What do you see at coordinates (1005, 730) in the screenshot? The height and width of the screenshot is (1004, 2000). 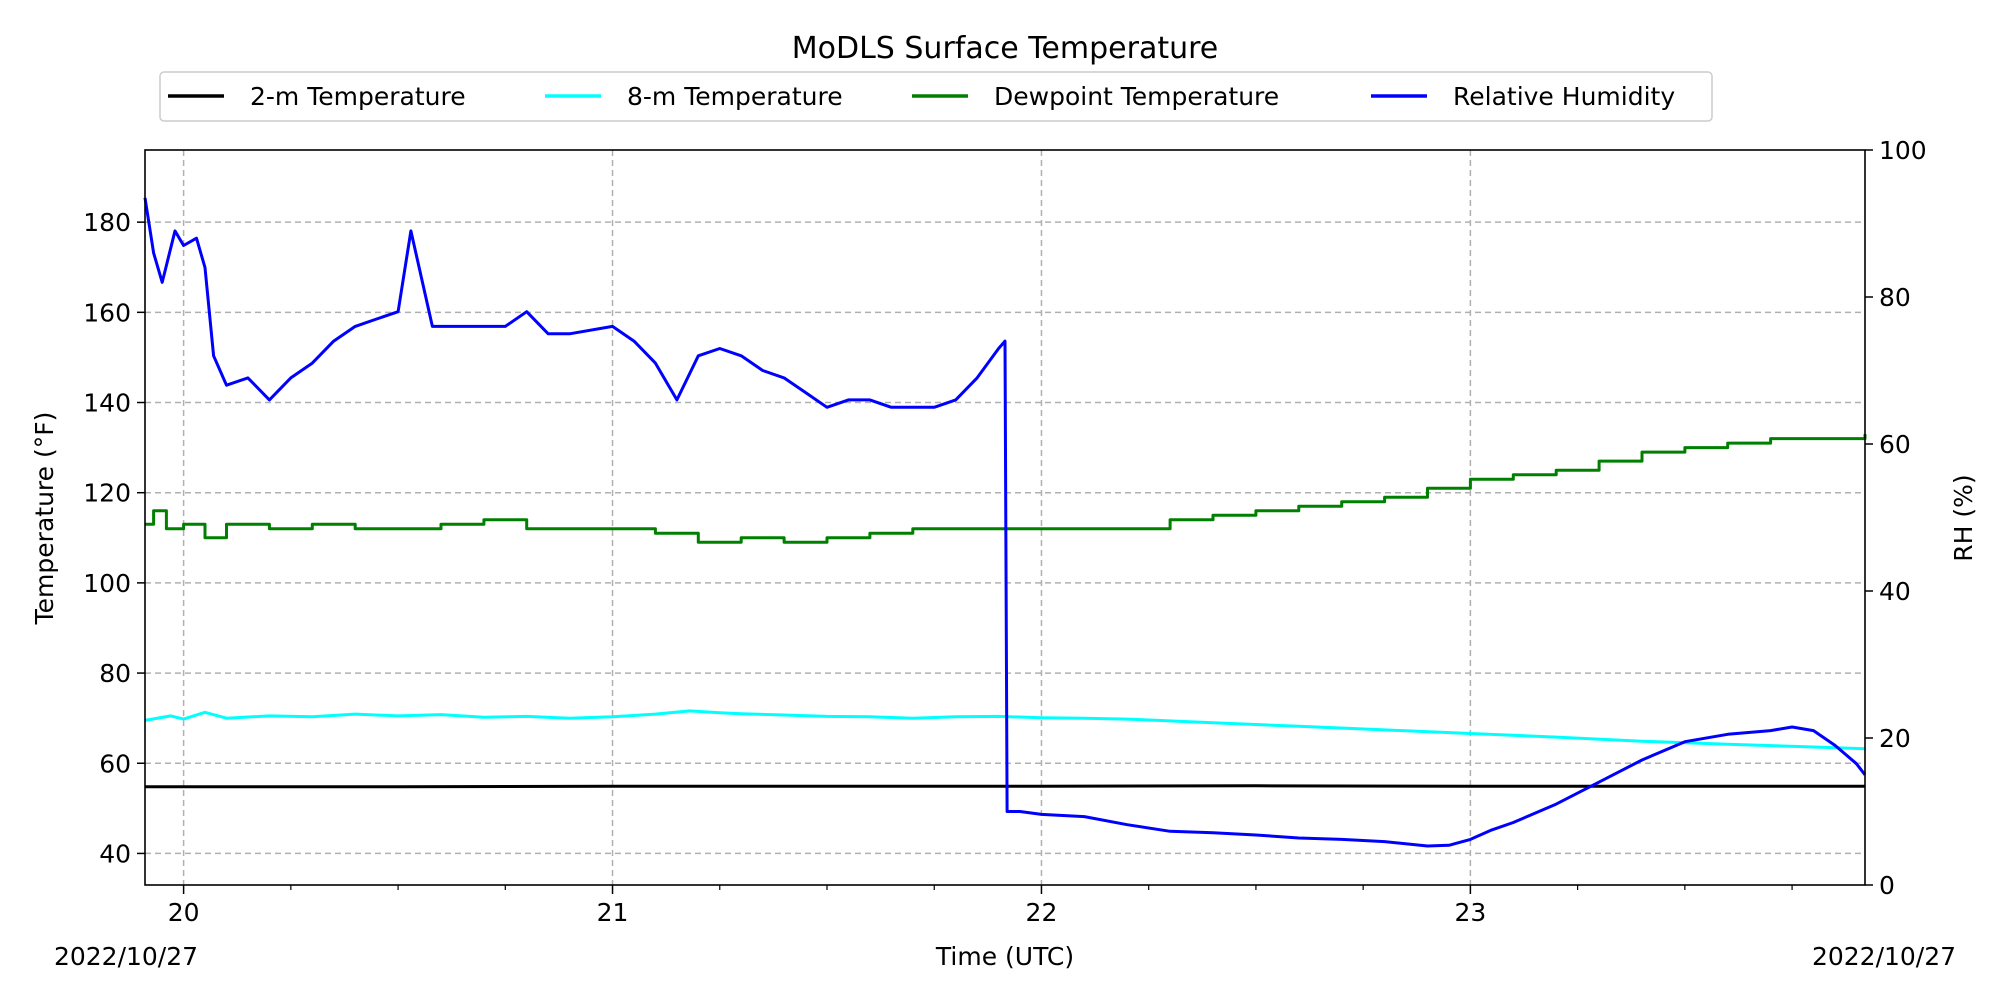 I see `series-line-8-m-temperature` at bounding box center [1005, 730].